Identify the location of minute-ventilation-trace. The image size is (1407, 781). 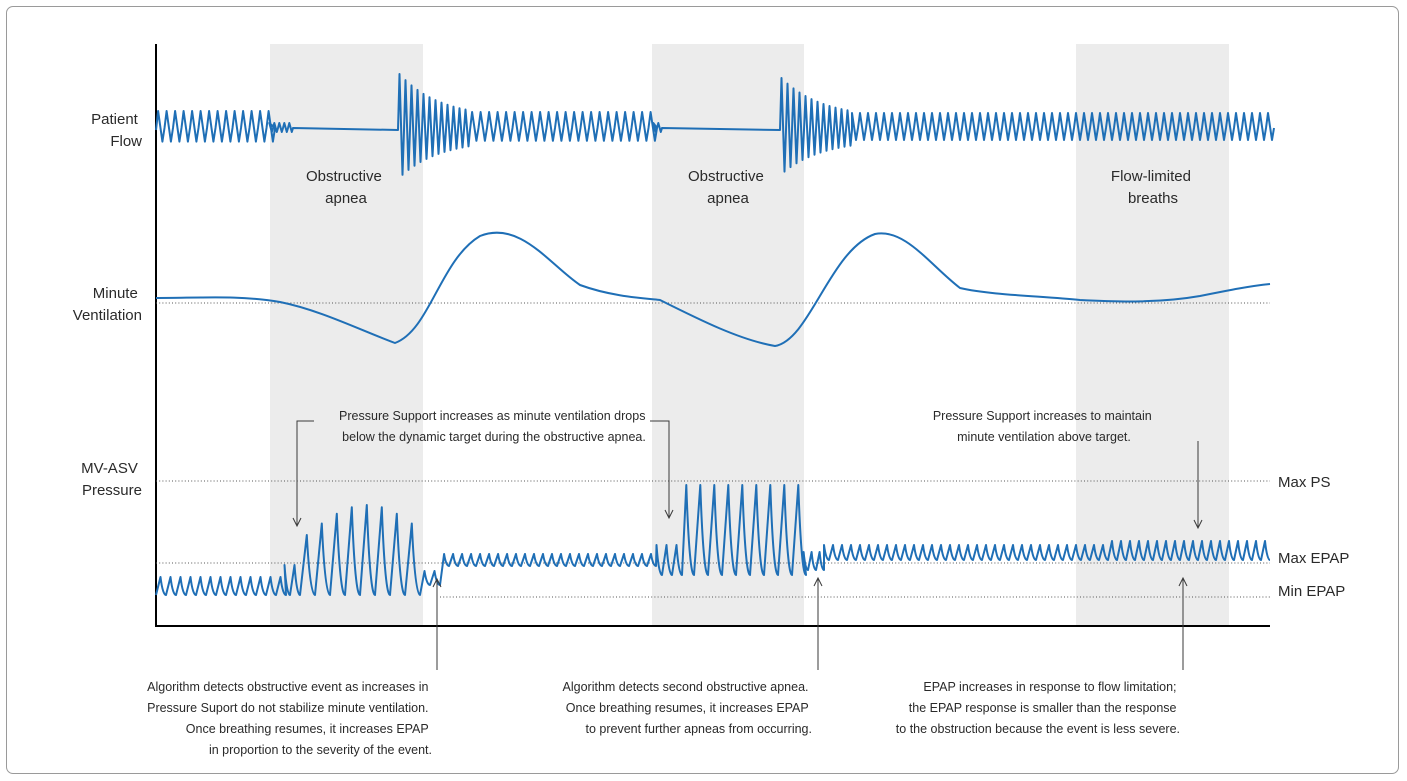
(713, 289).